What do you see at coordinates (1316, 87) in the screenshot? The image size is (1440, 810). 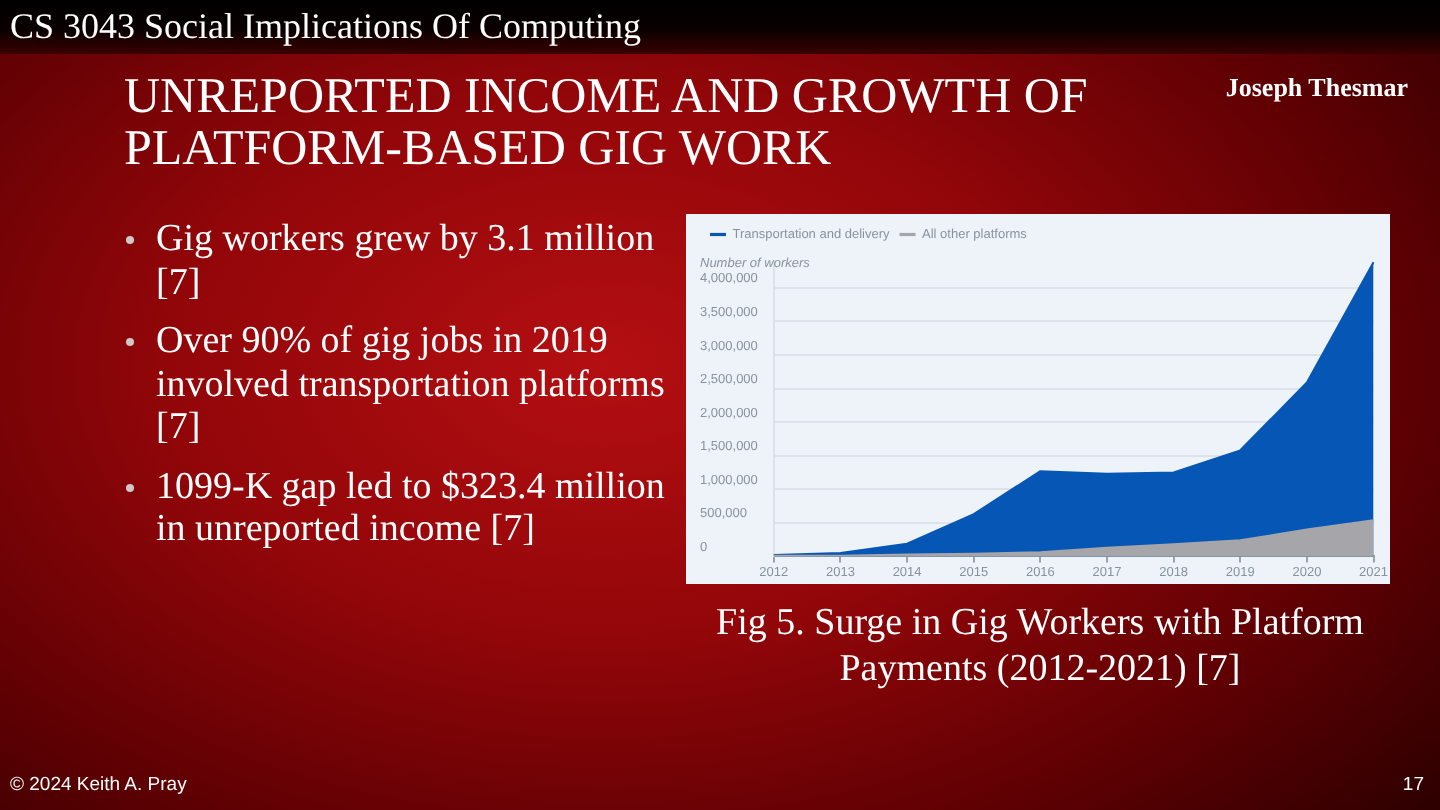 I see `text: Joseph Thesmar` at bounding box center [1316, 87].